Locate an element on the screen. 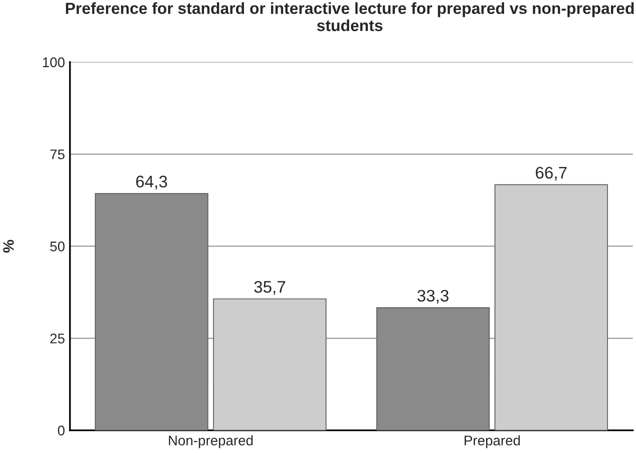 Image resolution: width=636 pixels, height=453 pixels. data-label: 64,3 is located at coordinates (152, 183).